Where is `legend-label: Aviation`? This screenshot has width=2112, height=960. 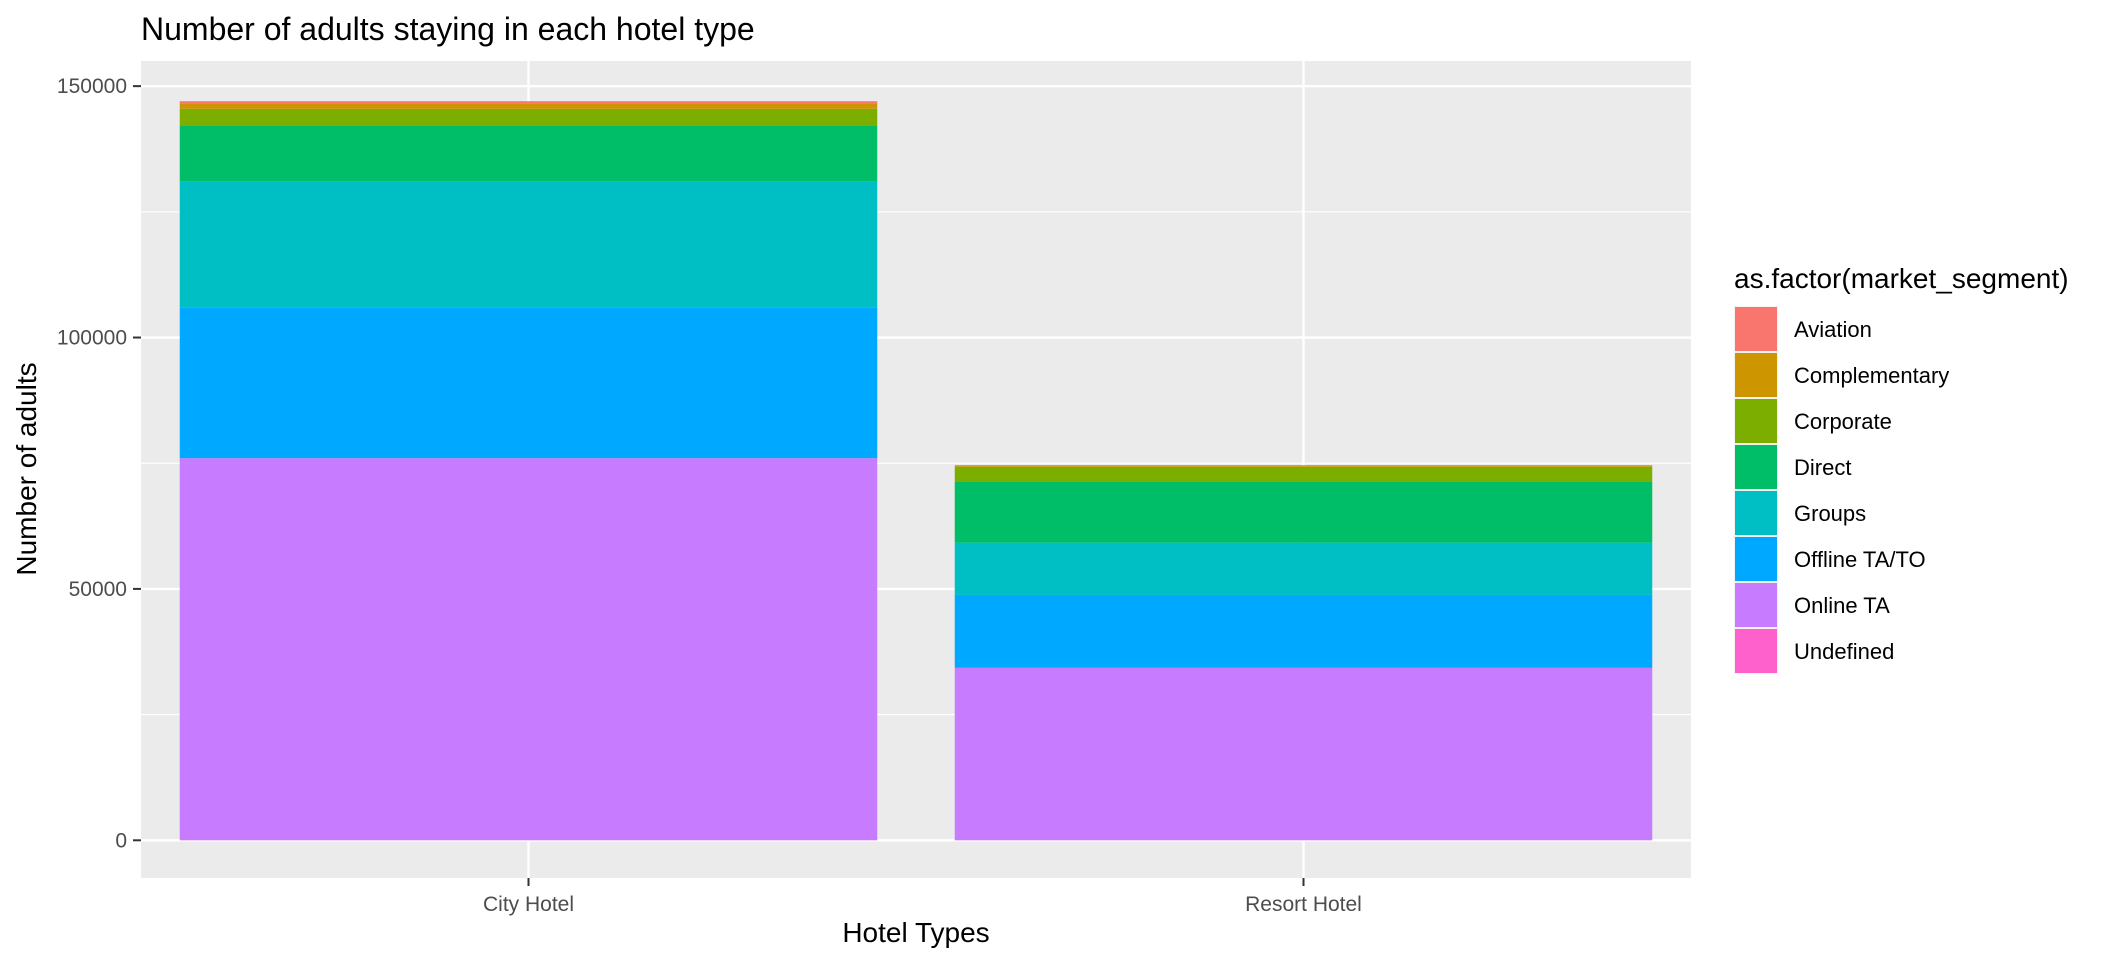 legend-label: Aviation is located at coordinates (1833, 329).